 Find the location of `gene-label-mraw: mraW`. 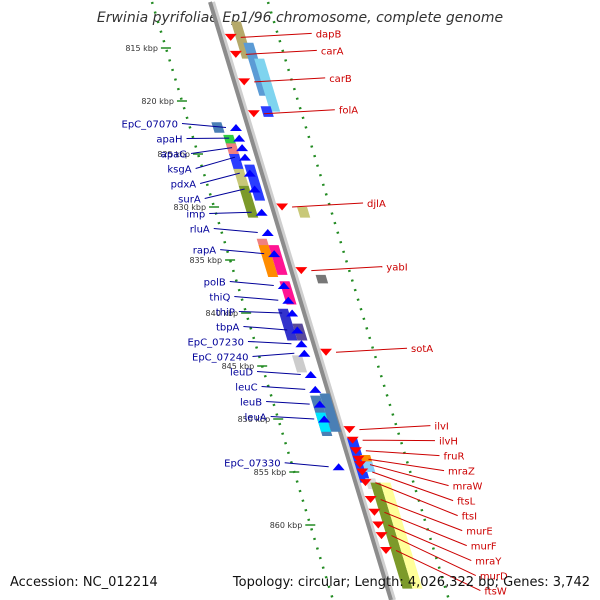

gene-label-mraw: mraW is located at coordinates (468, 487).